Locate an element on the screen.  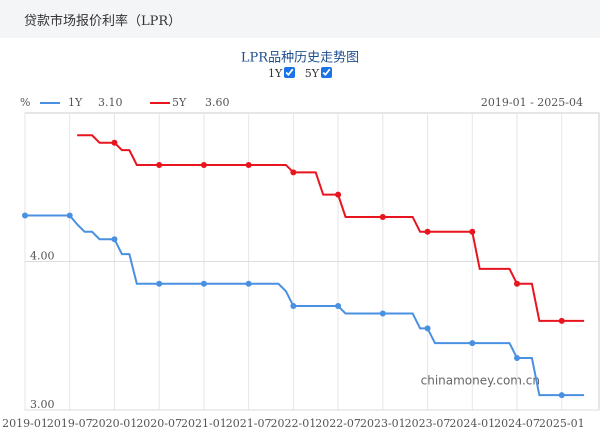
watermark: chinamoney.com.cn is located at coordinates (480, 381).